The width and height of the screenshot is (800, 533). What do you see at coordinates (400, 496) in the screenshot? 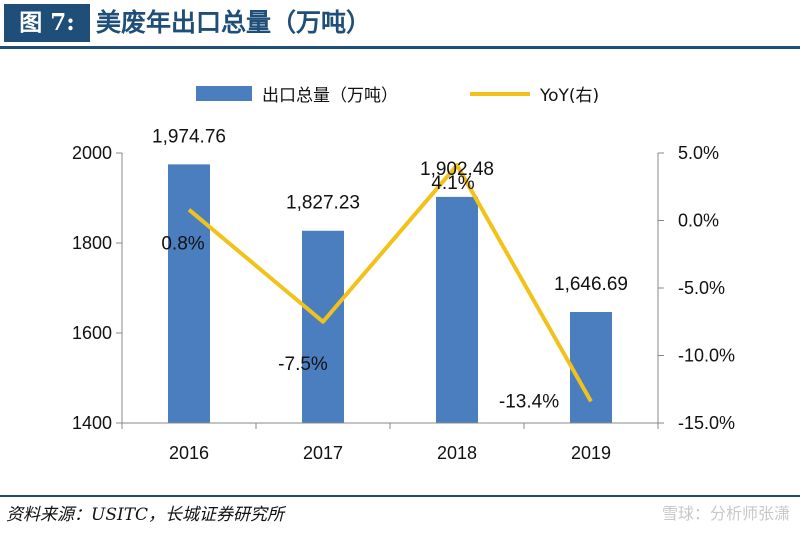
I see `footer-rule` at bounding box center [400, 496].